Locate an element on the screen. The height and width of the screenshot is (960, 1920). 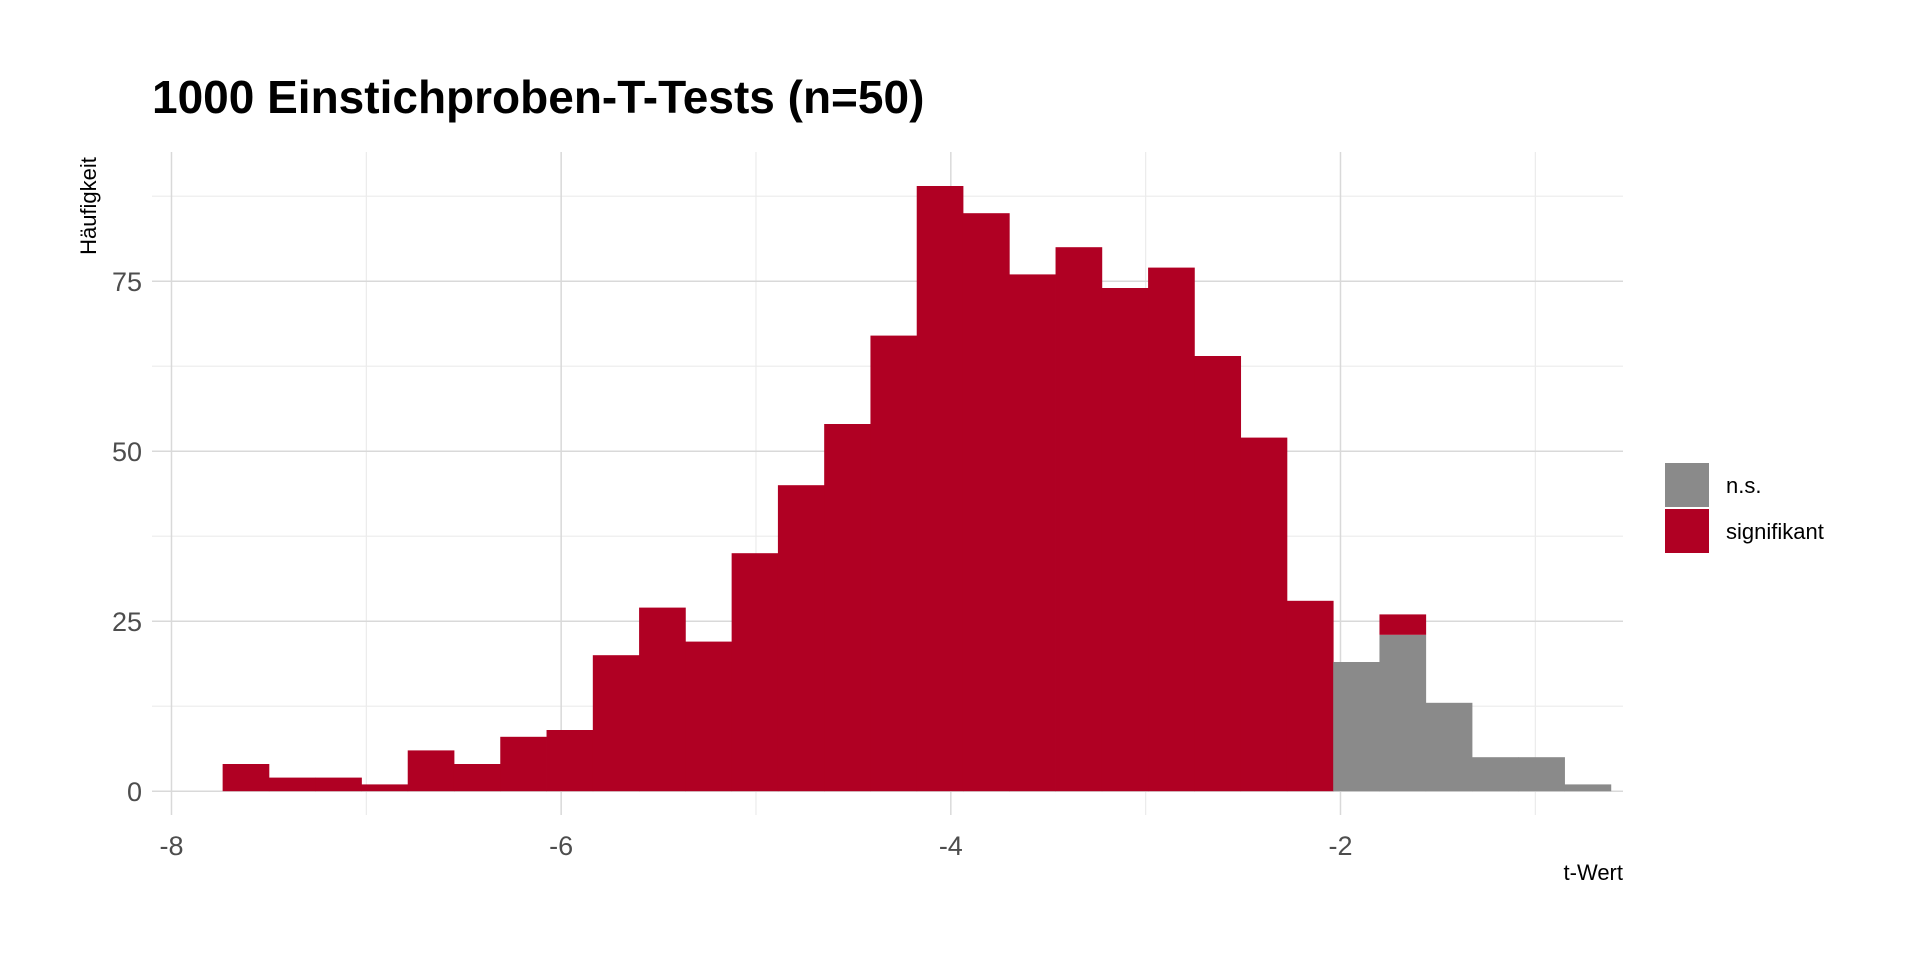
chart-title: 1000 Einstichproben-T-Tests (n=50) is located at coordinates (538, 97).